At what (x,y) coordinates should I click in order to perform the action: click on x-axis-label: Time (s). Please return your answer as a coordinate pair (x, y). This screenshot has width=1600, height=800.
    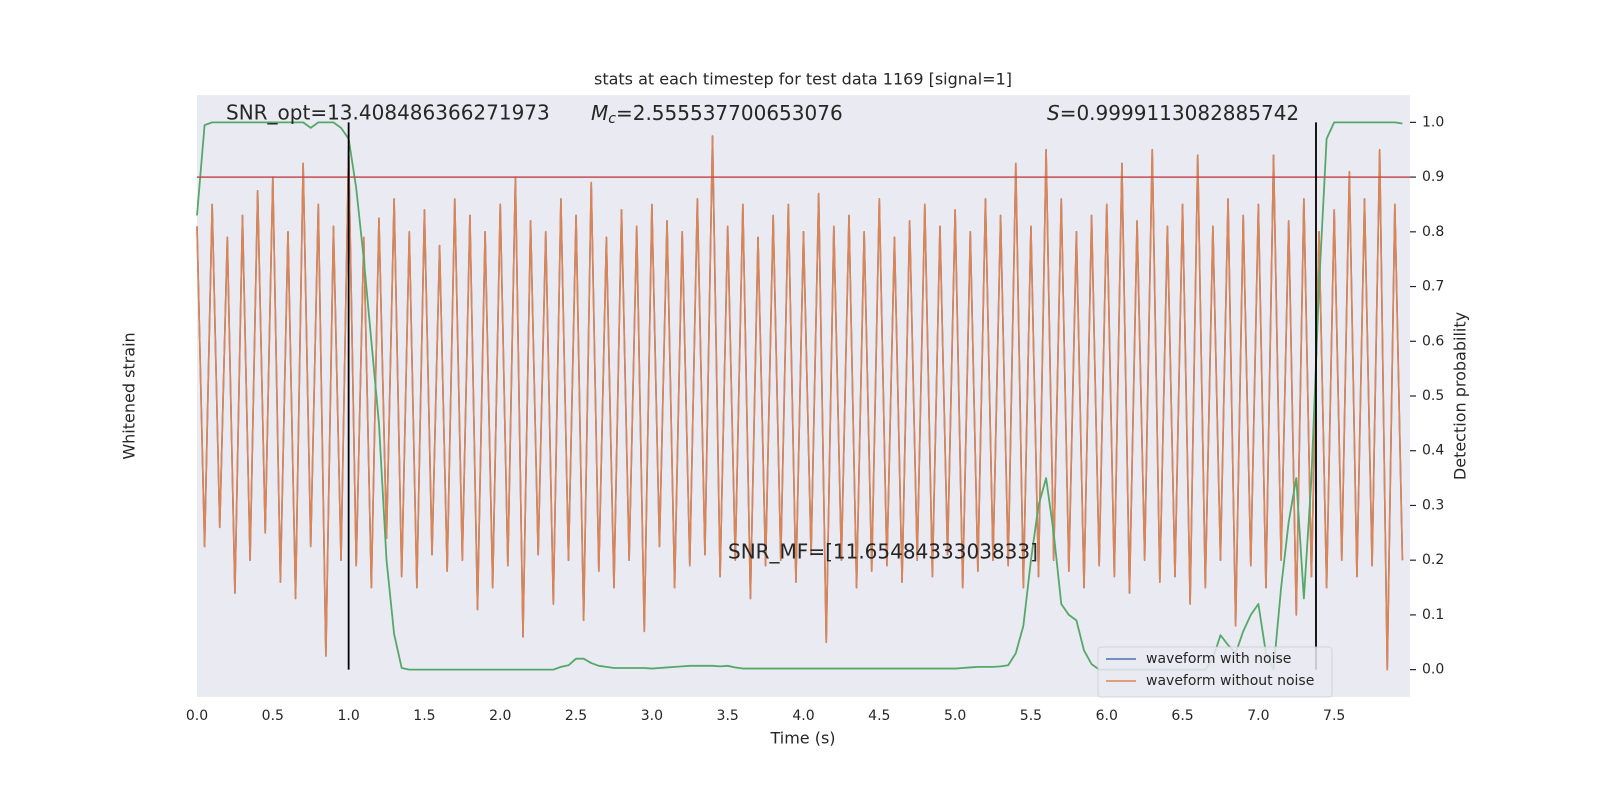
    Looking at the image, I should click on (802, 738).